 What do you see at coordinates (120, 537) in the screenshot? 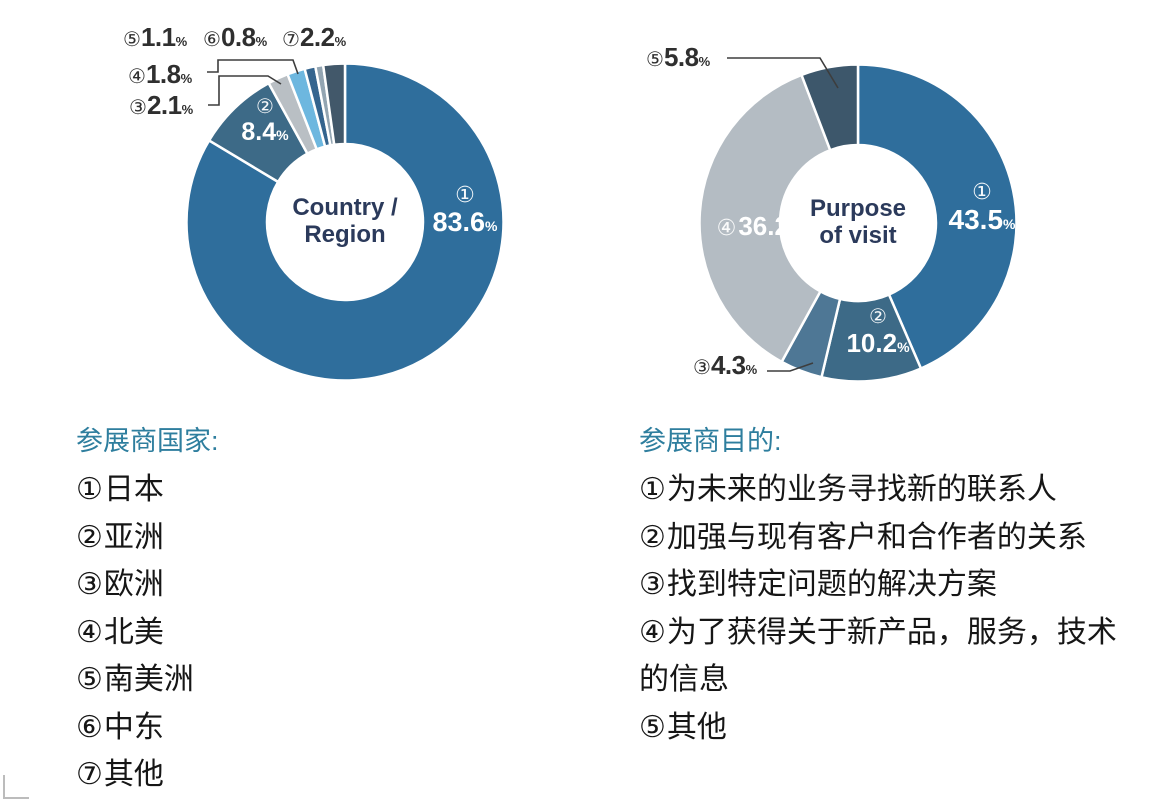
I see `legend-item-asia: ②亚洲` at bounding box center [120, 537].